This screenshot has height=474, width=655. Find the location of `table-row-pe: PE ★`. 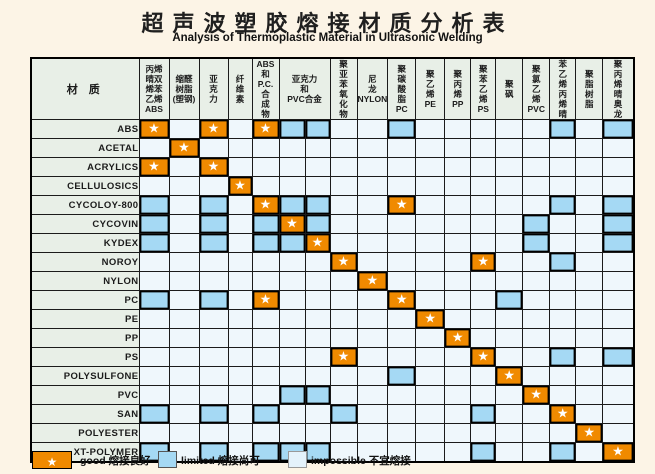

table-row-pe: PE ★ is located at coordinates (332, 319).